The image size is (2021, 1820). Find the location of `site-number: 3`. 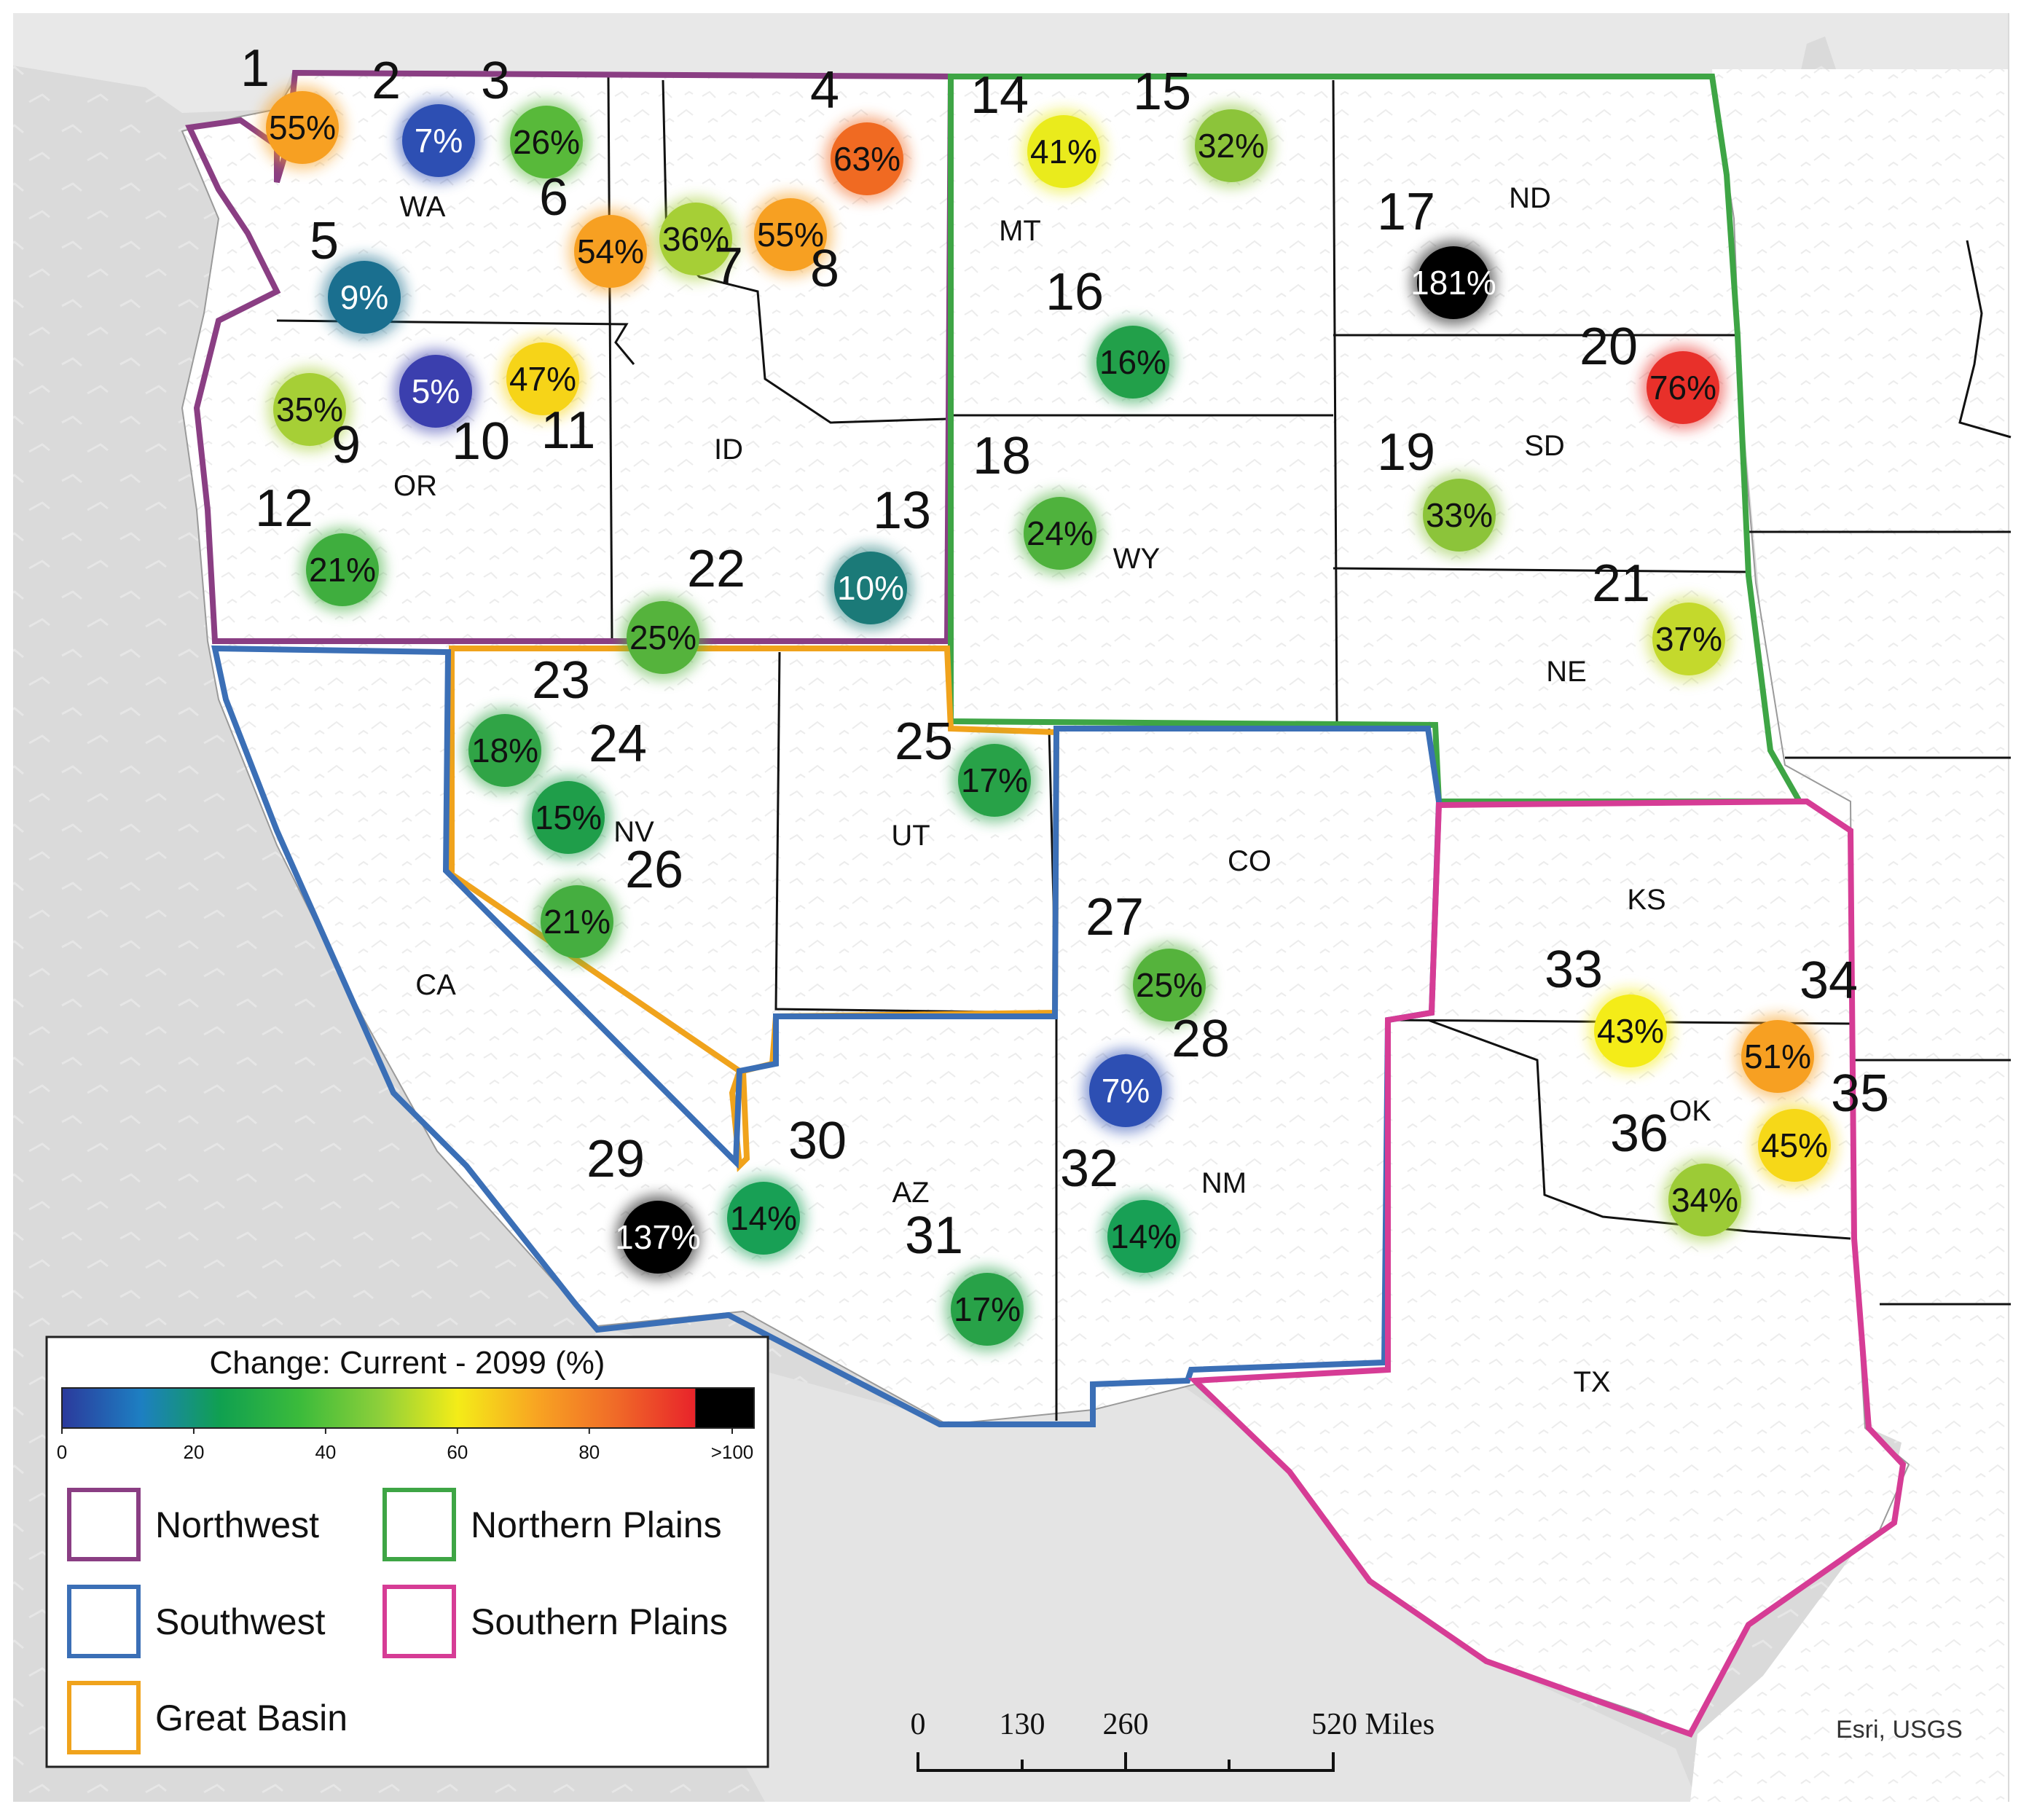

site-number: 3 is located at coordinates (496, 81).